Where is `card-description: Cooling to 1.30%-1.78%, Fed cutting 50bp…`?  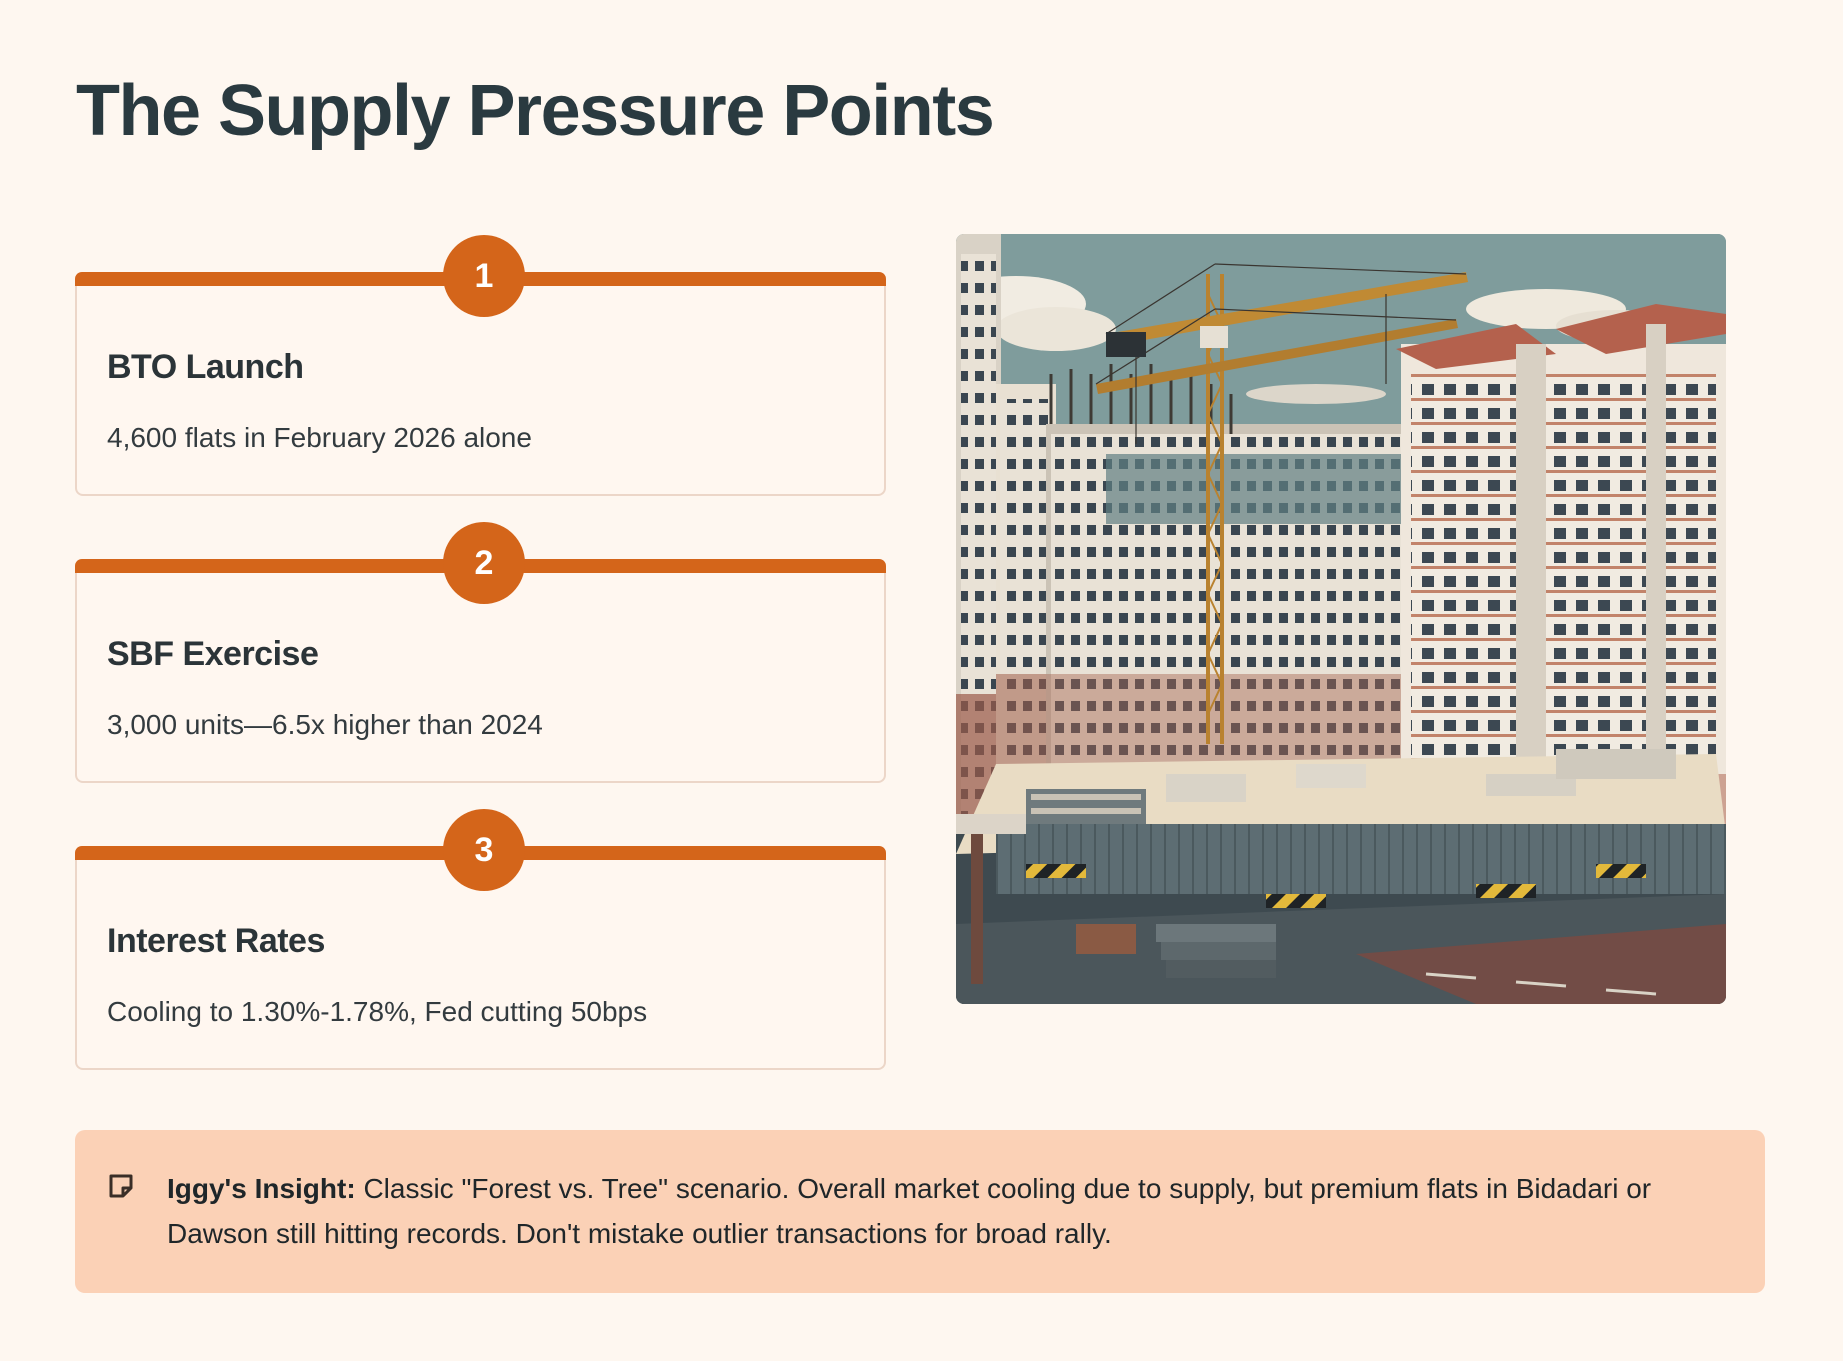 card-description: Cooling to 1.30%-1.78%, Fed cutting 50bp… is located at coordinates (377, 1011).